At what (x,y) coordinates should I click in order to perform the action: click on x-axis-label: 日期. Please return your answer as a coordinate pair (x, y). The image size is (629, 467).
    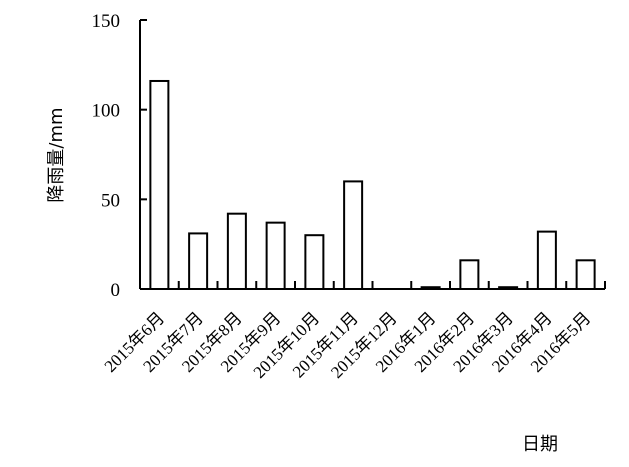
    Looking at the image, I should click on (540, 444).